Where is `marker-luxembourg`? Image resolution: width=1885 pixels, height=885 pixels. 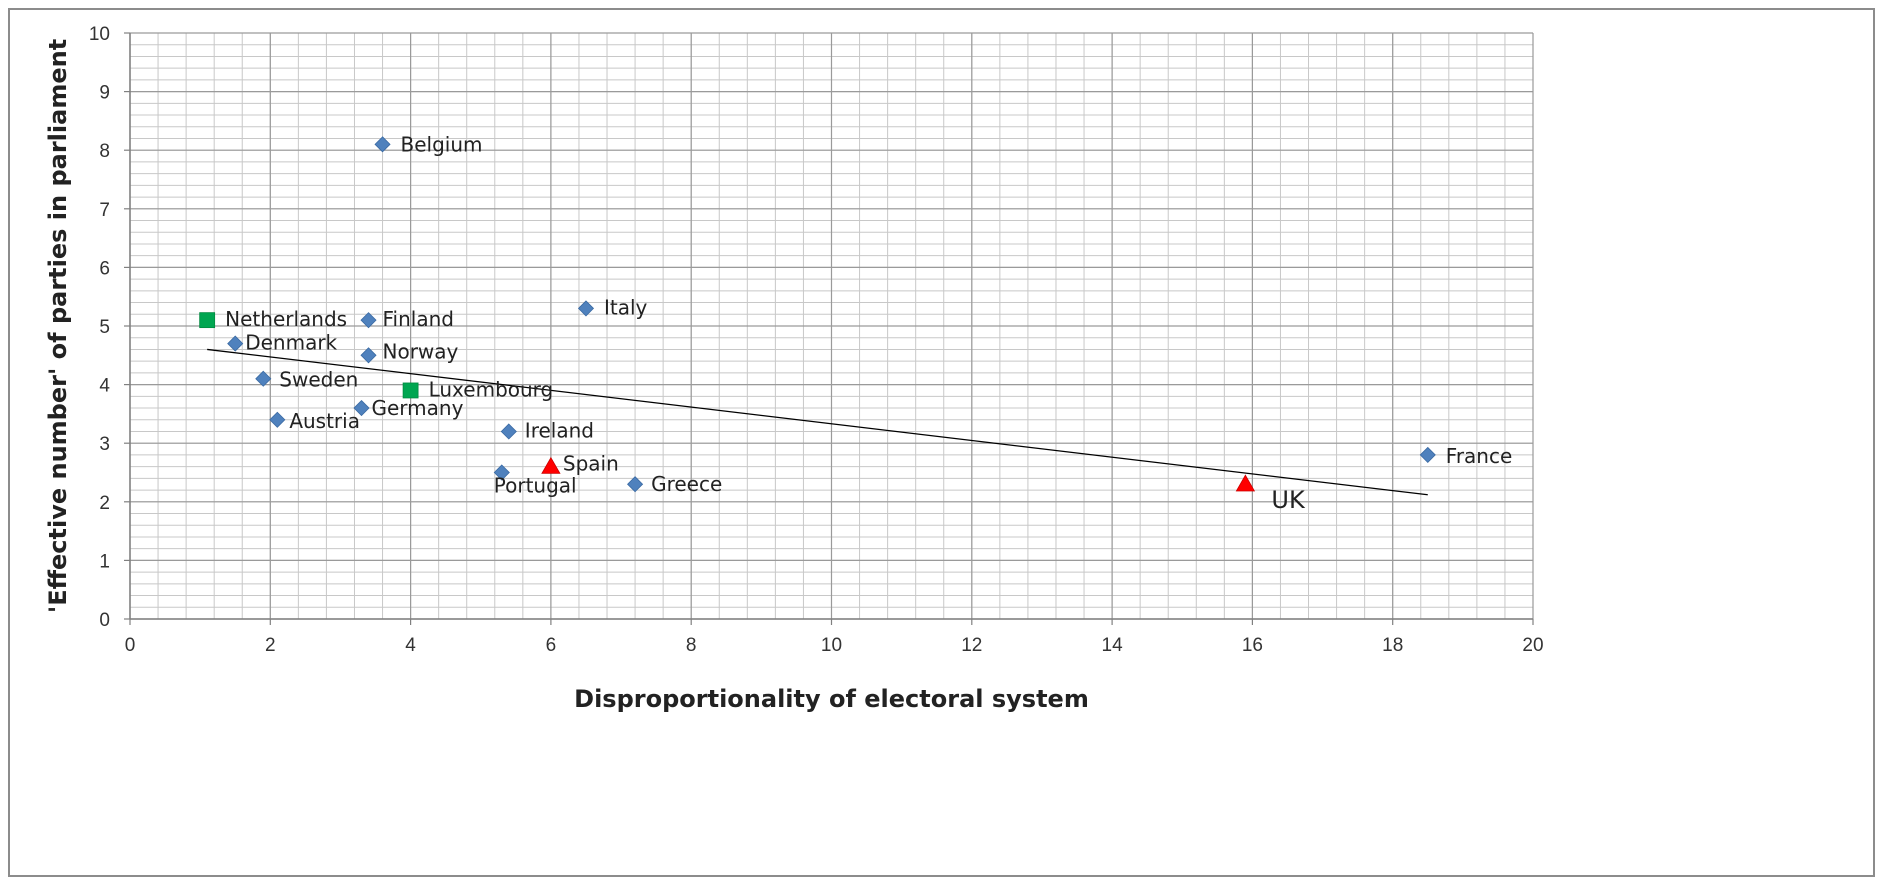 marker-luxembourg is located at coordinates (410, 390).